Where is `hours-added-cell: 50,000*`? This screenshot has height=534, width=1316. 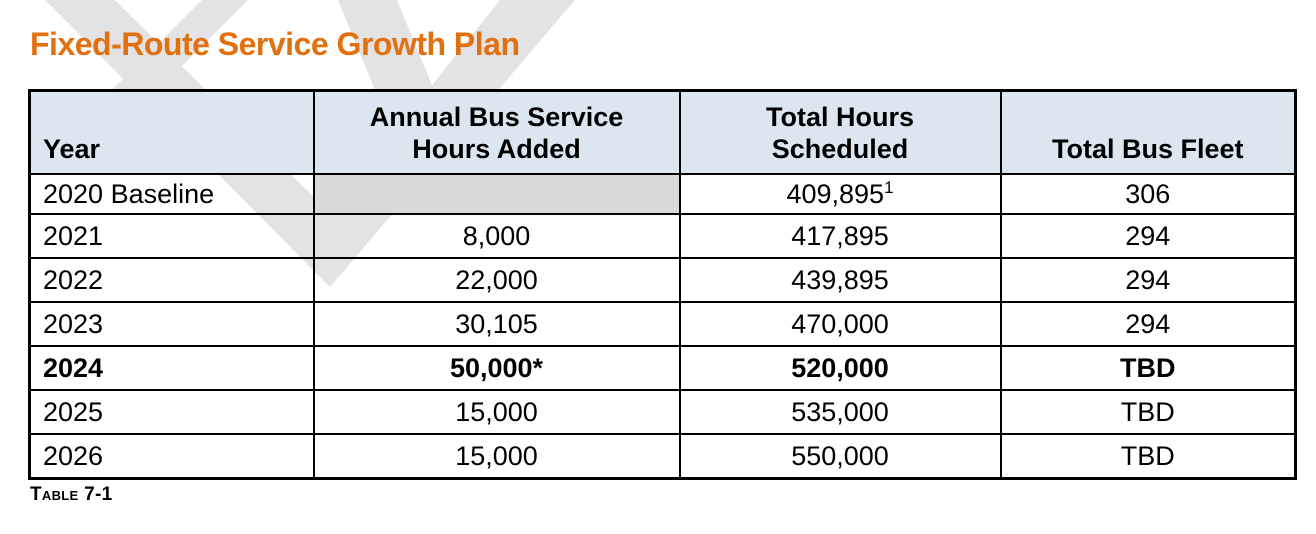 hours-added-cell: 50,000* is located at coordinates (496, 368).